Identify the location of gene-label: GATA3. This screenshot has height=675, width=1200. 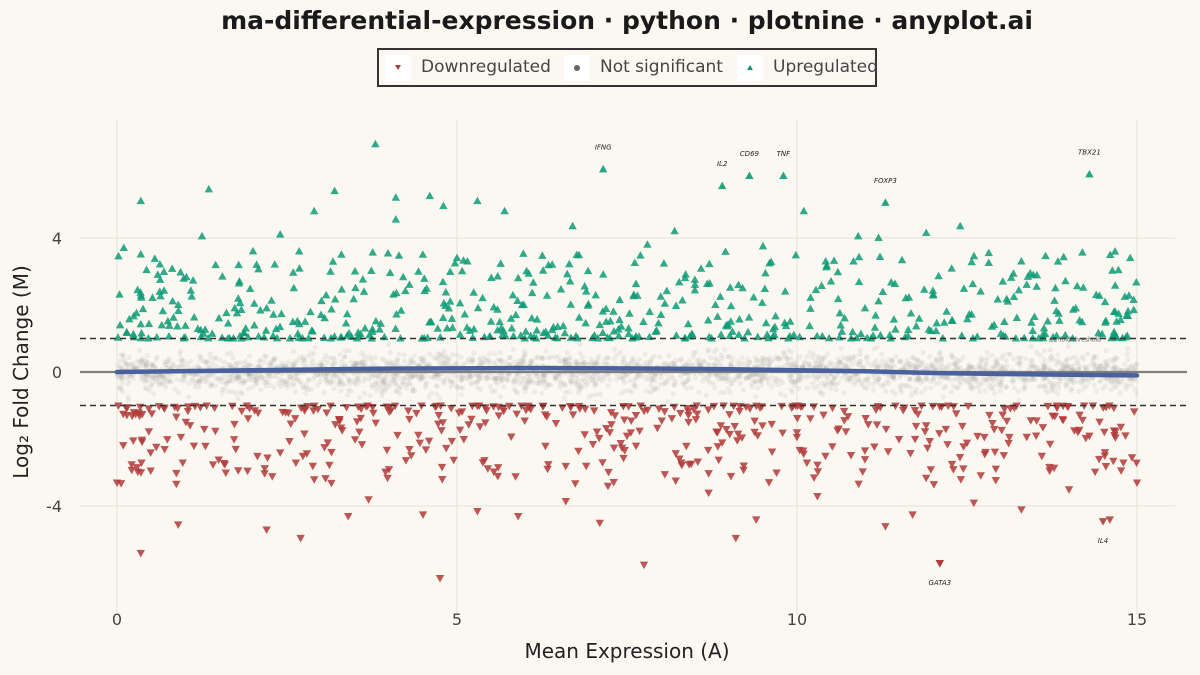
(940, 583).